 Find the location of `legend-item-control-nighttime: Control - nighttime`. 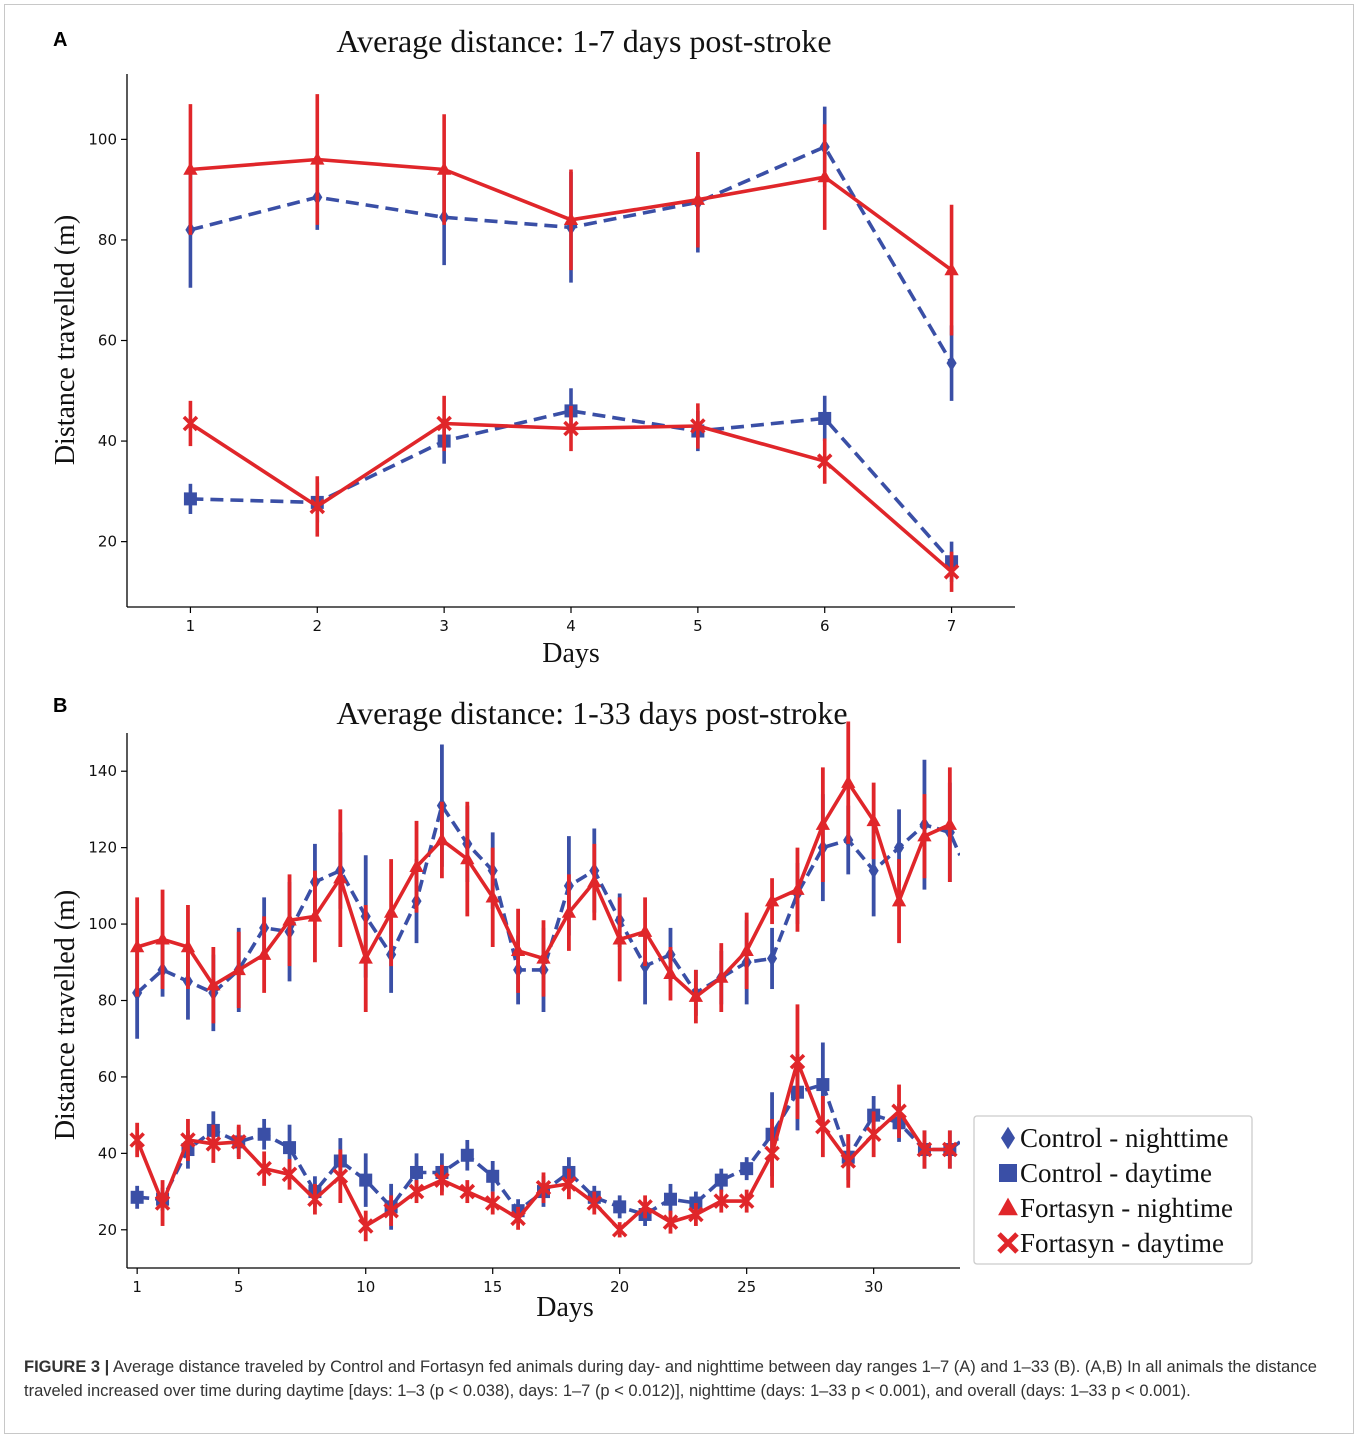

legend-item-control-nighttime: Control - nighttime is located at coordinates (1114, 1138).